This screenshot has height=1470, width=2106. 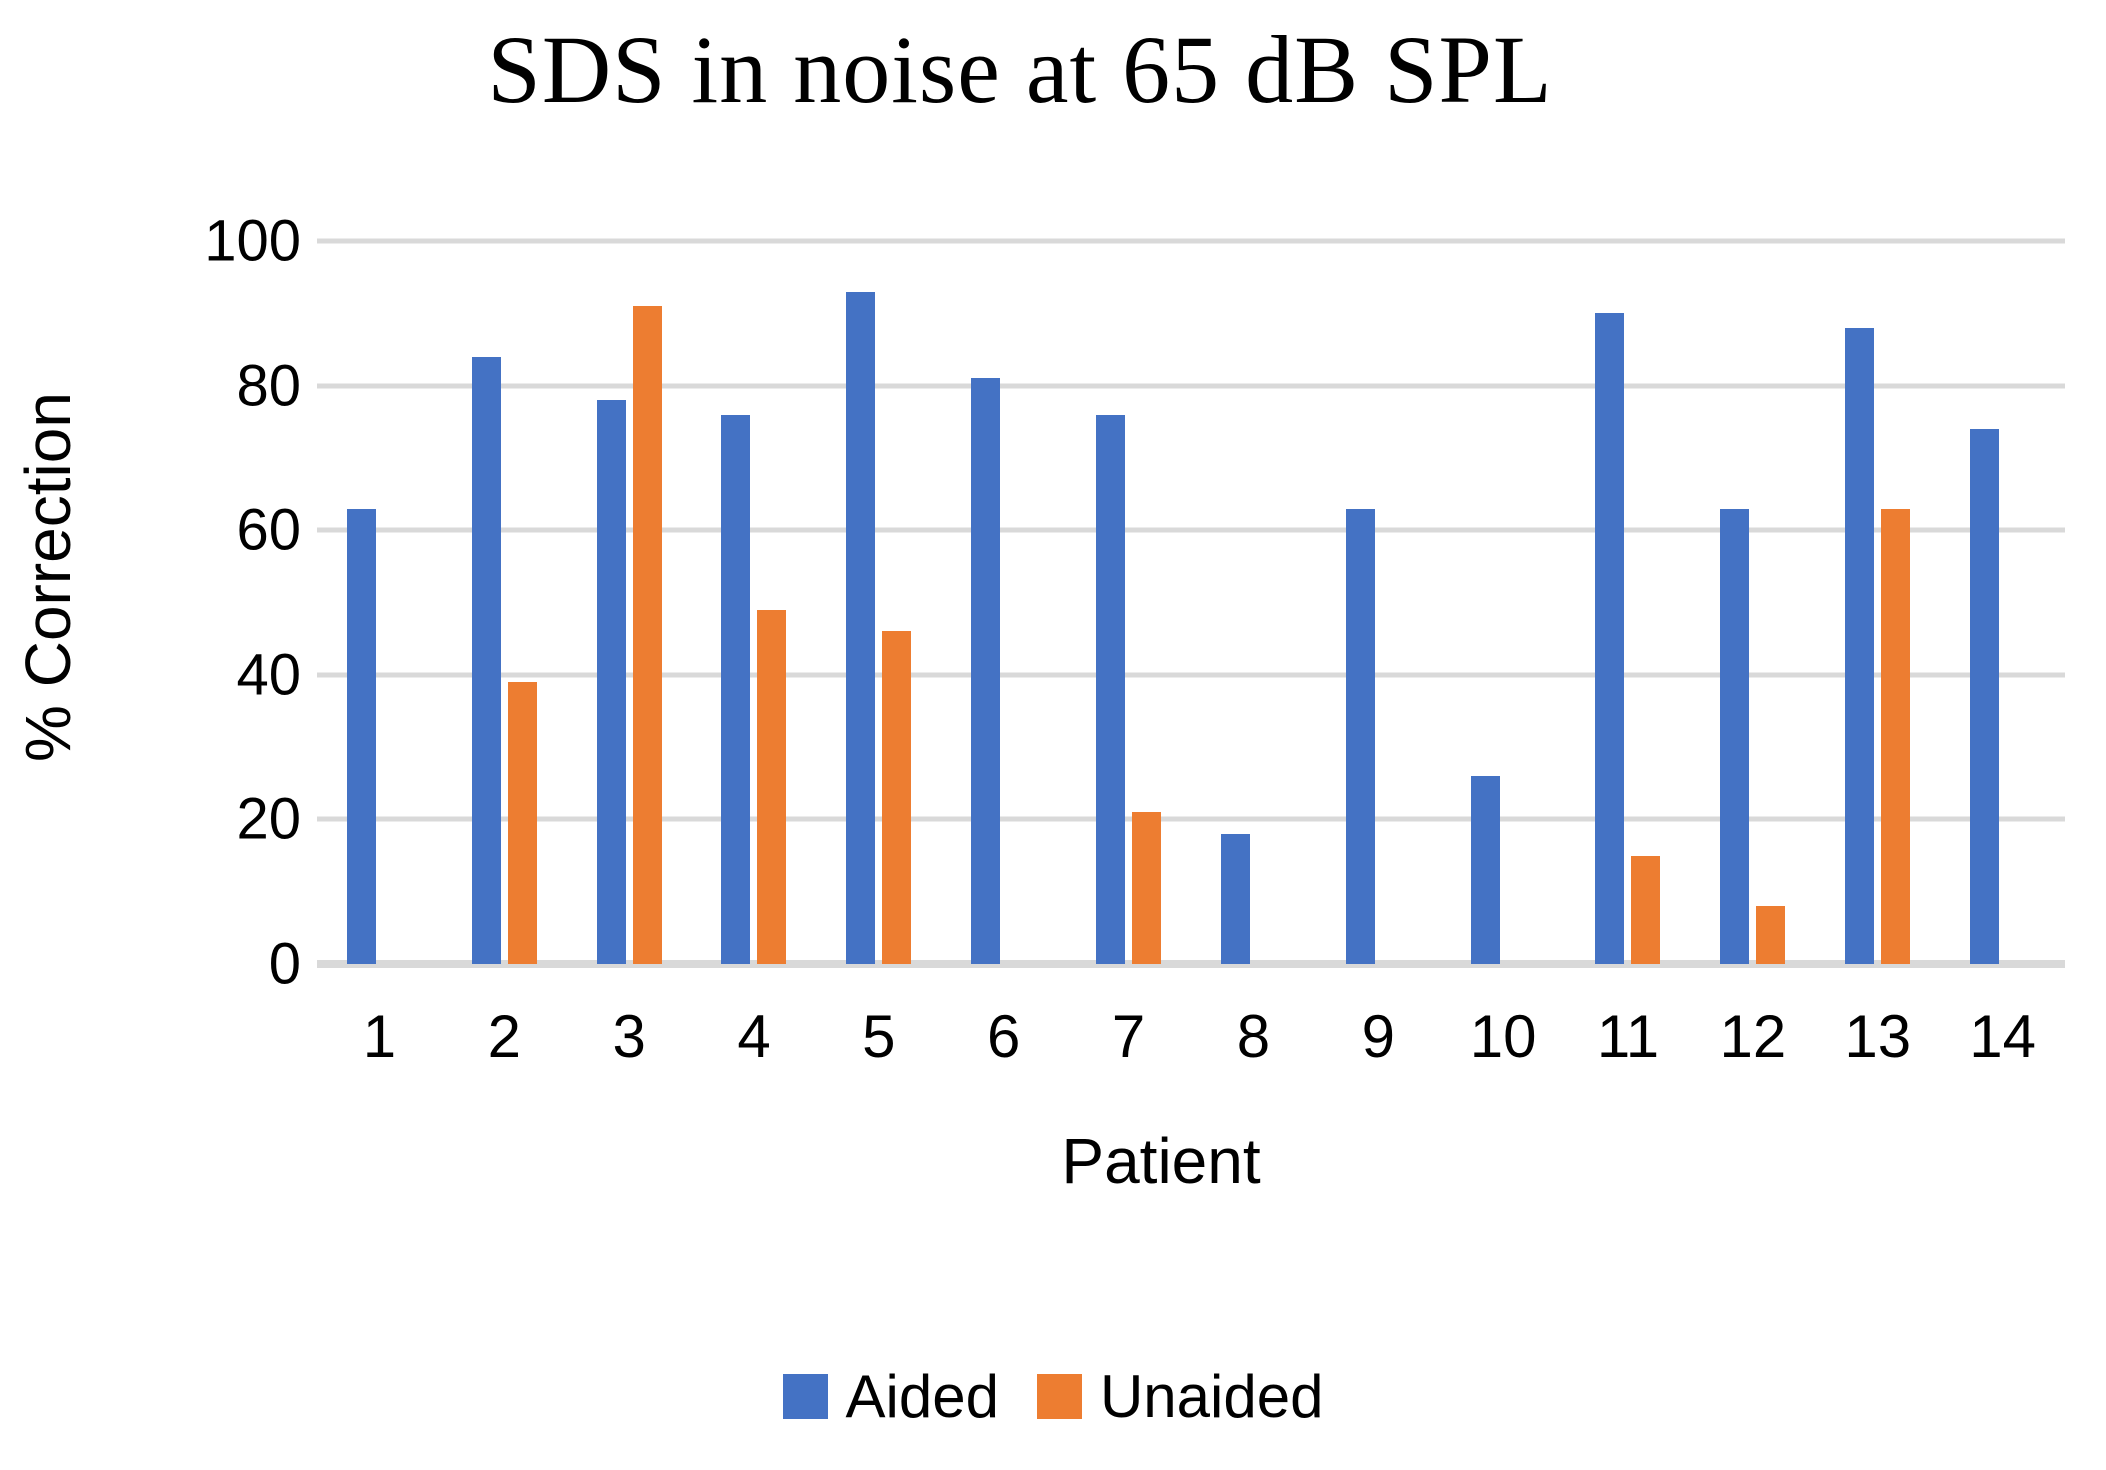 I want to click on y-tick-label-20: 20, so click(x=268, y=819).